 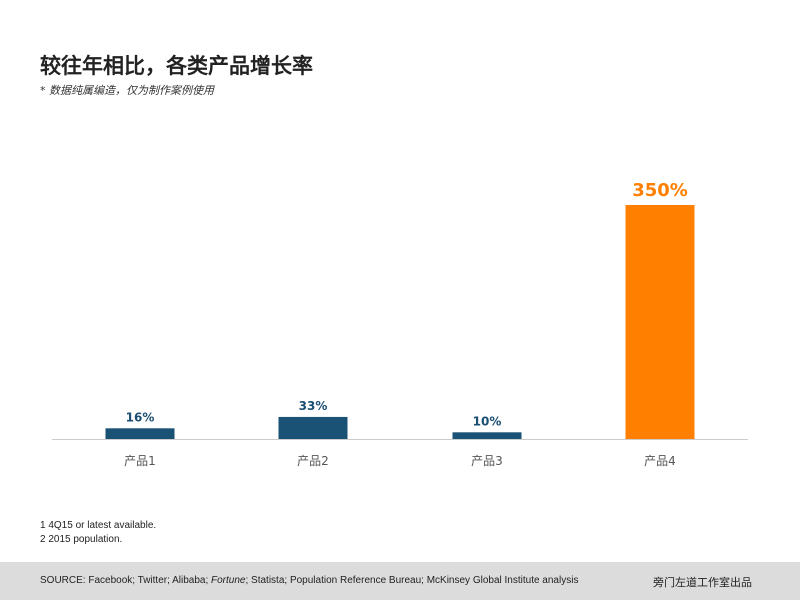 What do you see at coordinates (176, 66) in the screenshot?
I see `page-title: 较往年相比，各类产品增长率` at bounding box center [176, 66].